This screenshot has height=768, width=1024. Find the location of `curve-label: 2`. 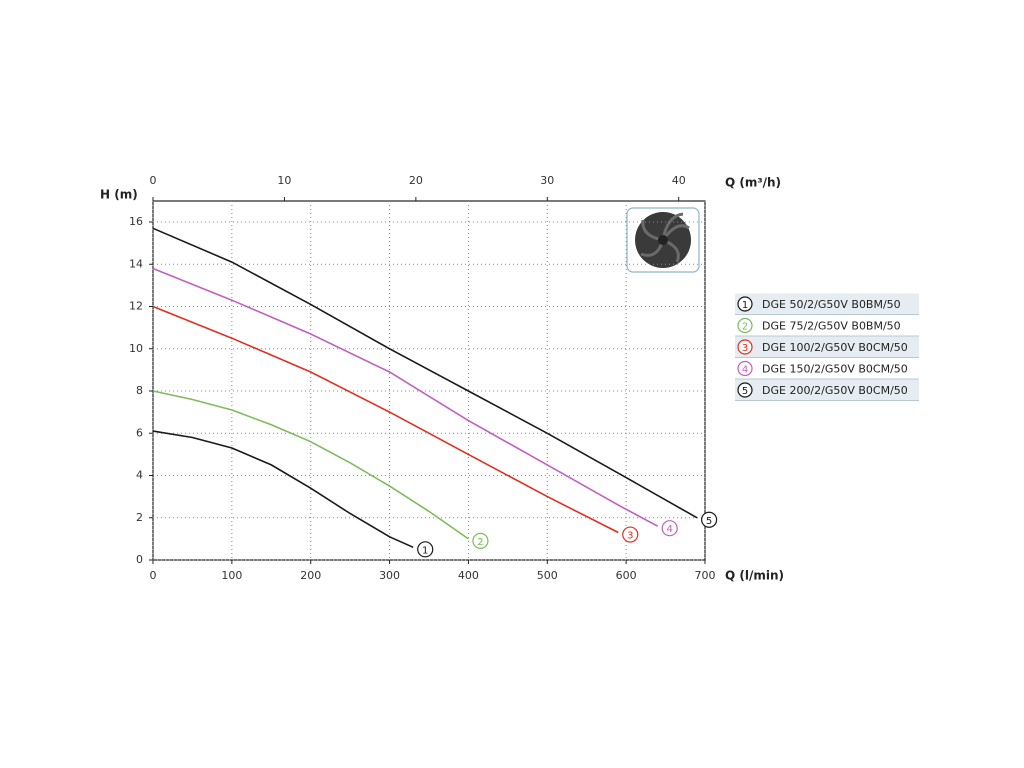

curve-label: 2 is located at coordinates (480, 542).